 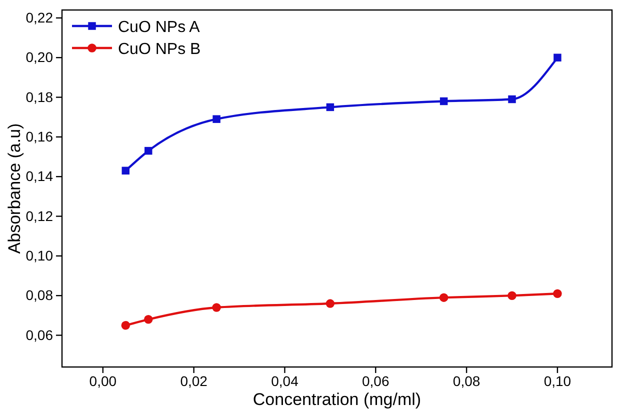 What do you see at coordinates (40, 295) in the screenshot?
I see `y-tick-label: 0,08` at bounding box center [40, 295].